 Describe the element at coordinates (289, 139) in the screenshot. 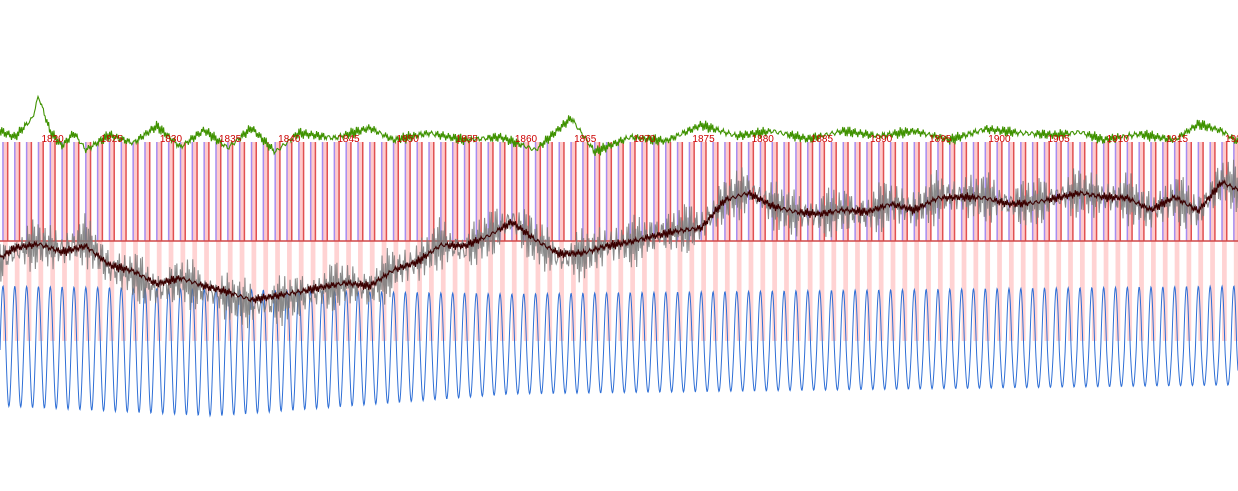

I see `year-tick-label: 1840` at that location.